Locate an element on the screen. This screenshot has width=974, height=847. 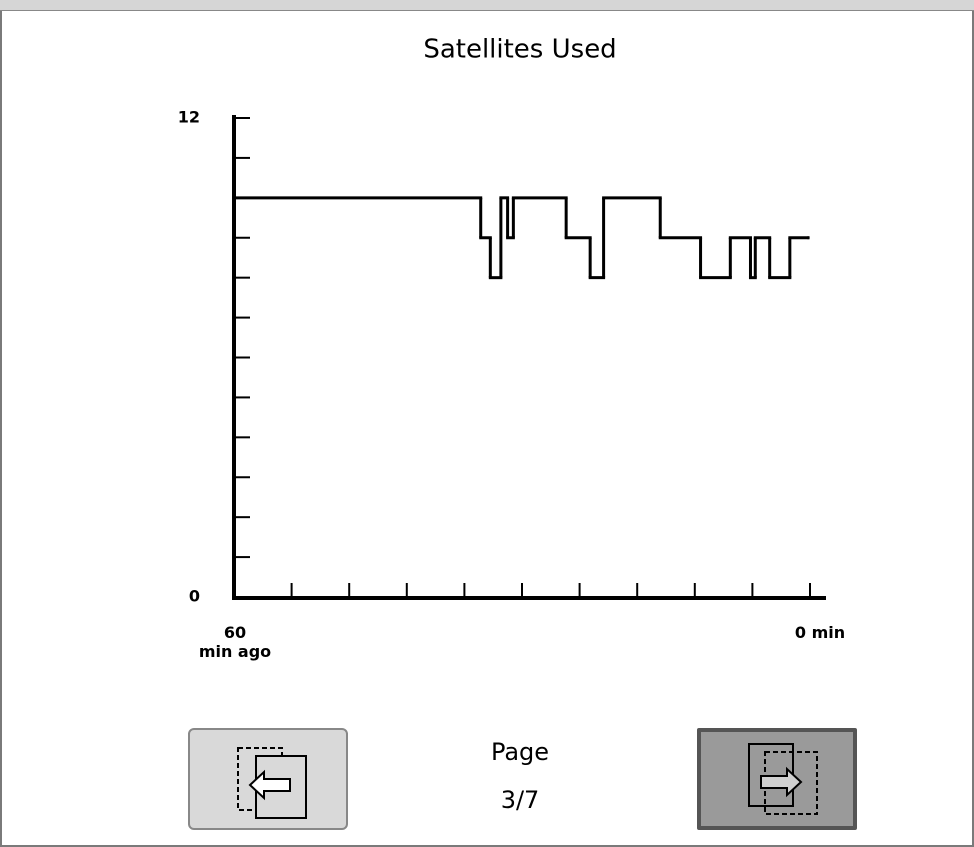
title-strip is located at coordinates (487, 5).